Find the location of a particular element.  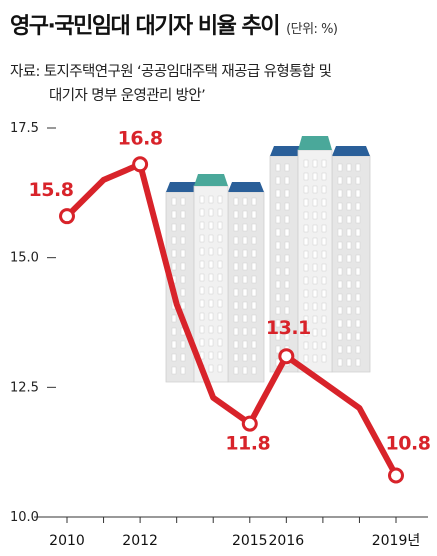

data-label: 13.1 is located at coordinates (288, 328).